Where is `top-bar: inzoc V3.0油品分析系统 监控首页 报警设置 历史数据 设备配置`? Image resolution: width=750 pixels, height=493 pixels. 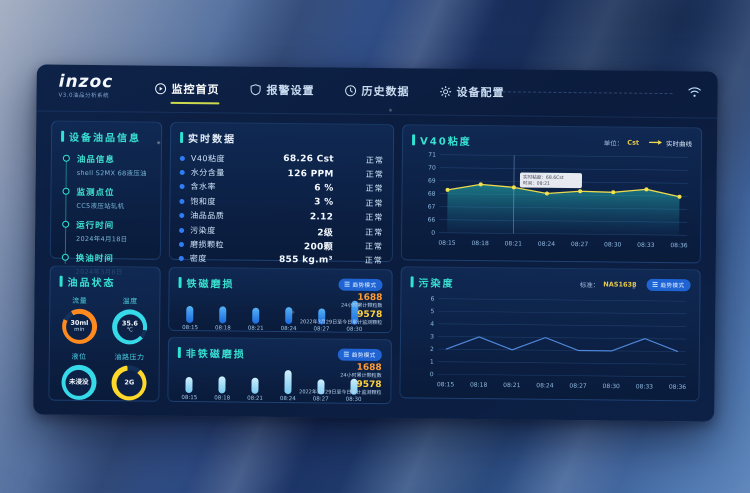
top-bar: inzoc V3.0油品分析系统 监控首页 报警设置 历史数据 设备配置 is located at coordinates (377, 91).